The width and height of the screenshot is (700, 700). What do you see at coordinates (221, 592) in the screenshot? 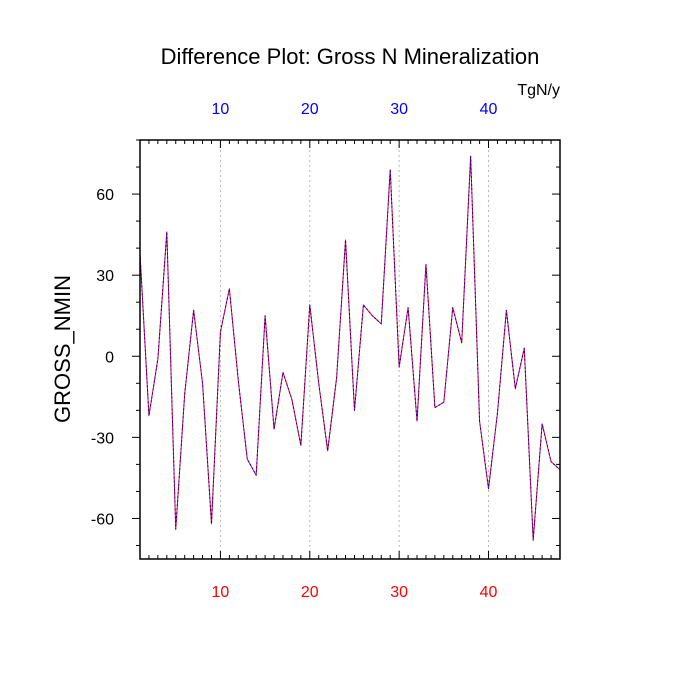
I see `x-tick-label-bottom: 10` at bounding box center [221, 592].